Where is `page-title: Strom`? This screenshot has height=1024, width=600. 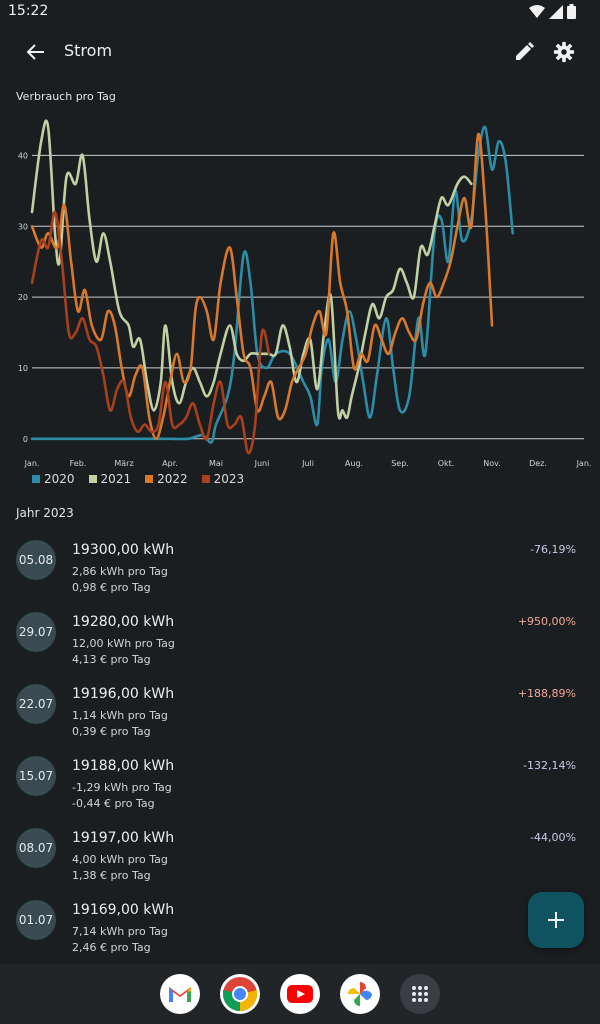
page-title: Strom is located at coordinates (88, 50).